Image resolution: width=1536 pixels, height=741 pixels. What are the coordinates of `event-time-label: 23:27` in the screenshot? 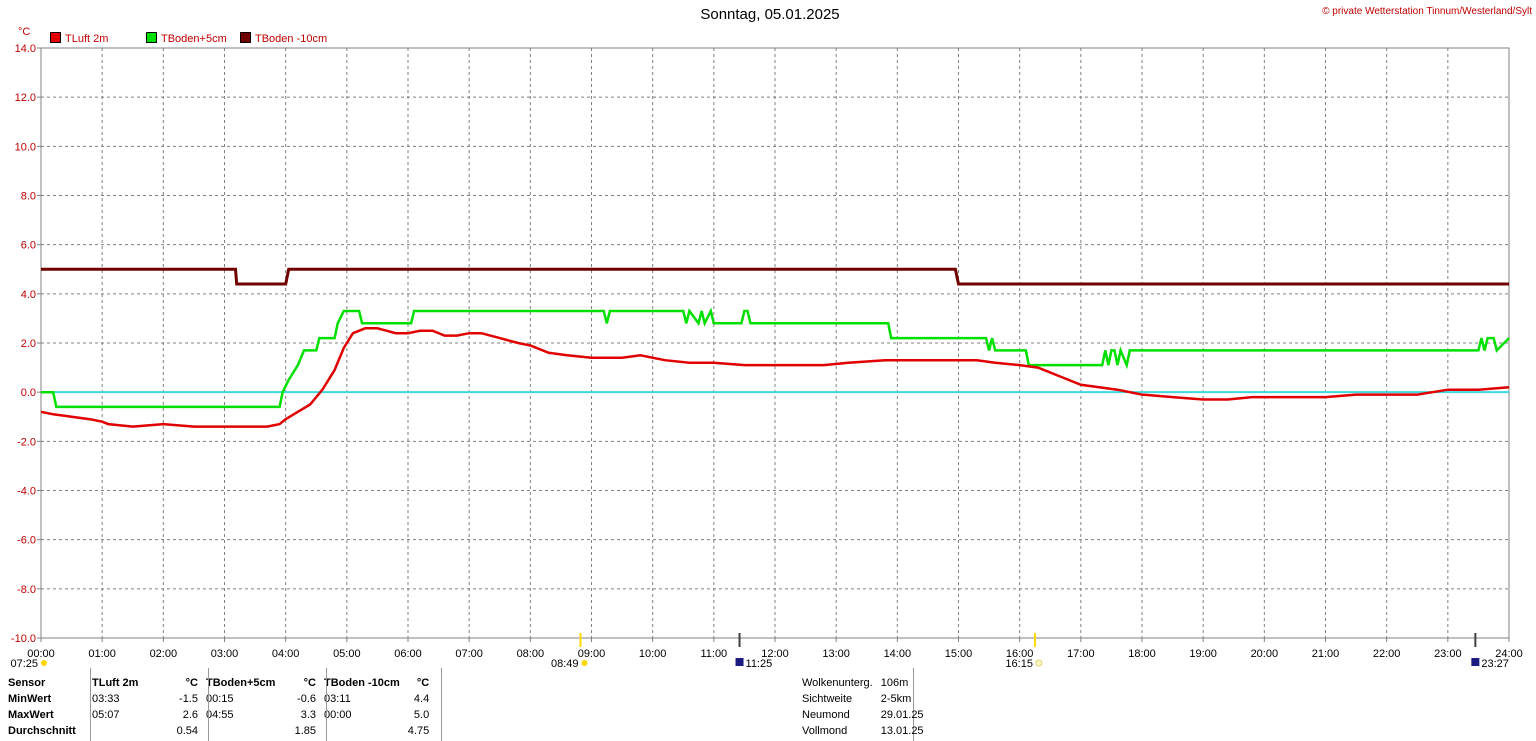 It's located at (1495, 663).